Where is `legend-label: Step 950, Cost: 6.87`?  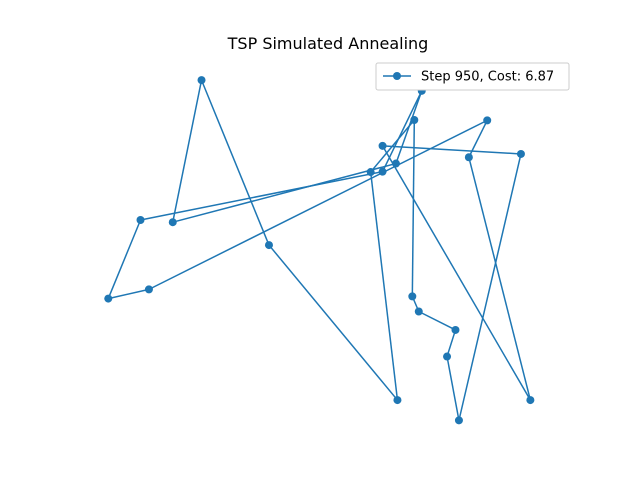 legend-label: Step 950, Cost: 6.87 is located at coordinates (487, 77).